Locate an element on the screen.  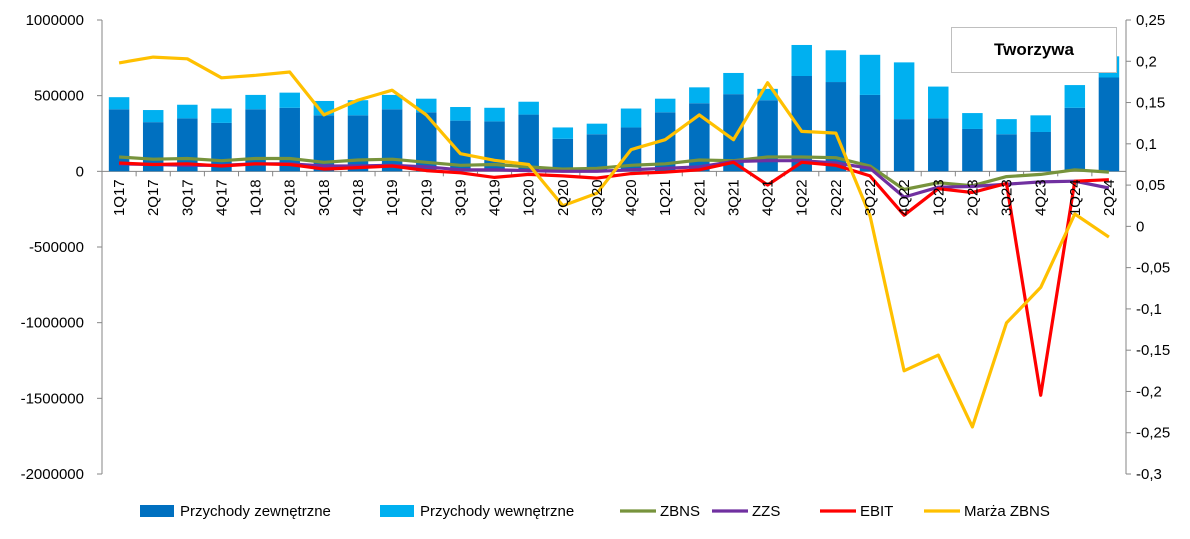
right-axis-tick-label: -0,25 is located at coordinates (1153, 433).